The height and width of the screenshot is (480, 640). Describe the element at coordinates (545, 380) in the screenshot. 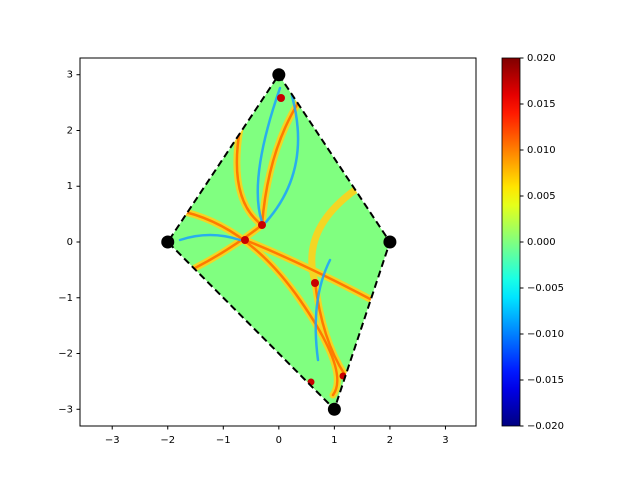

I see `colorbar-tick-label: −0.015` at that location.